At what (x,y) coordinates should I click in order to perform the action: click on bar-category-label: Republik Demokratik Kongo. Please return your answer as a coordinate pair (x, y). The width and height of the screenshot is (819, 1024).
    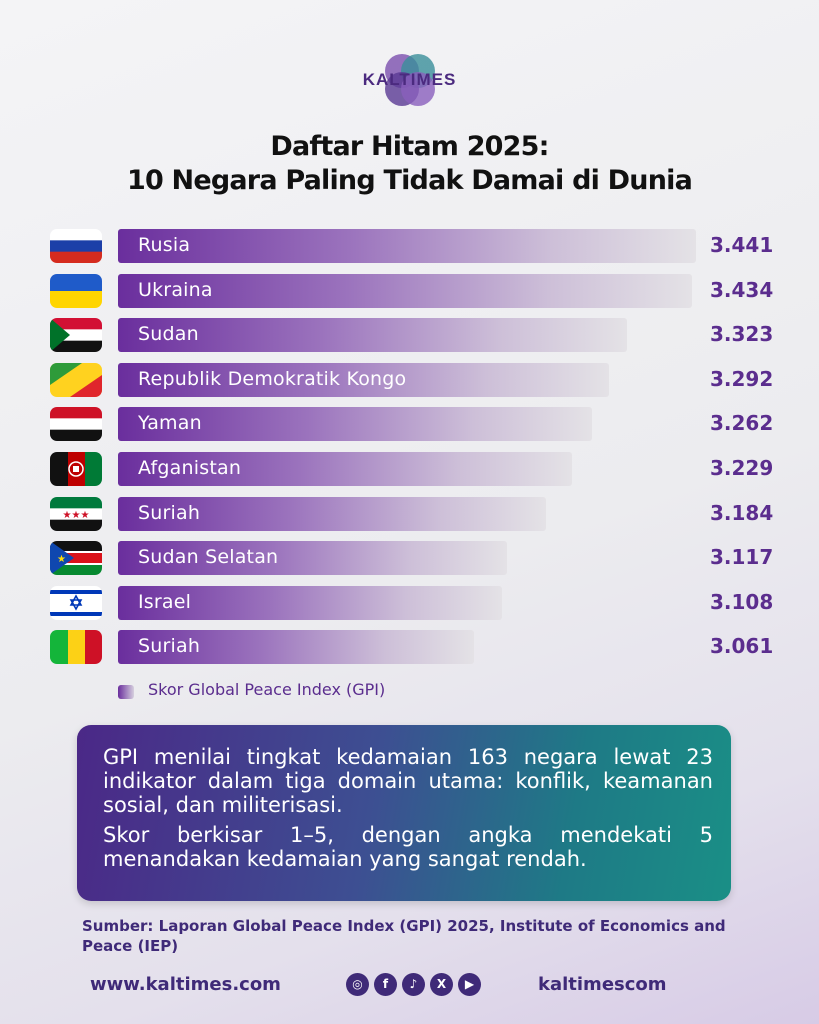
    Looking at the image, I should click on (272, 378).